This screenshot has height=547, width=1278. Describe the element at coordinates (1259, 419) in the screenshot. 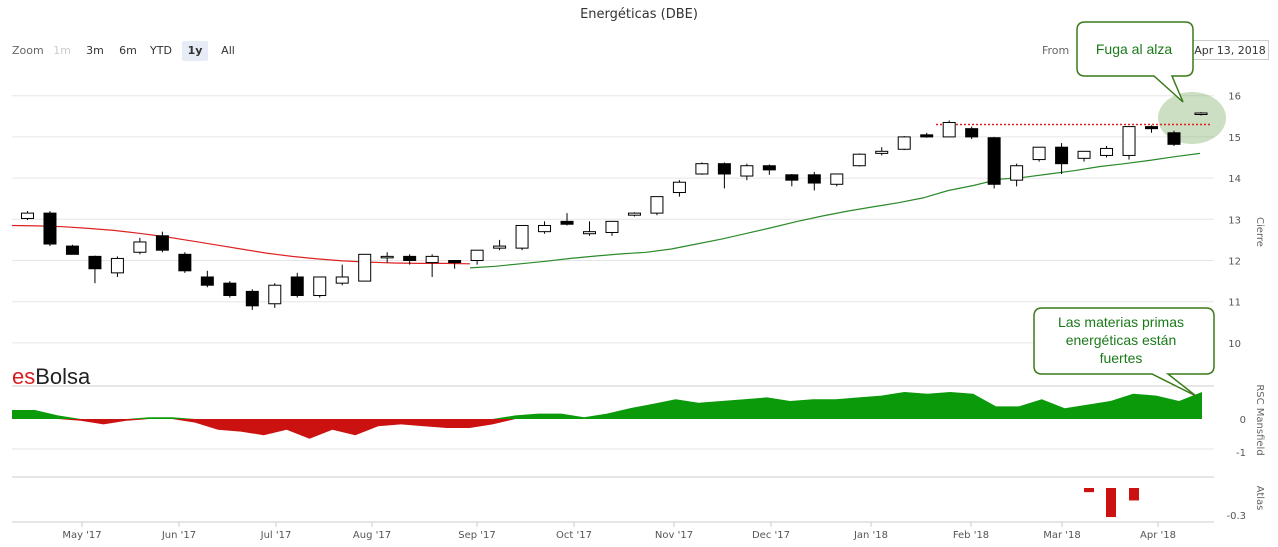

I see `rs-axis-title: RSC Mansfield` at that location.